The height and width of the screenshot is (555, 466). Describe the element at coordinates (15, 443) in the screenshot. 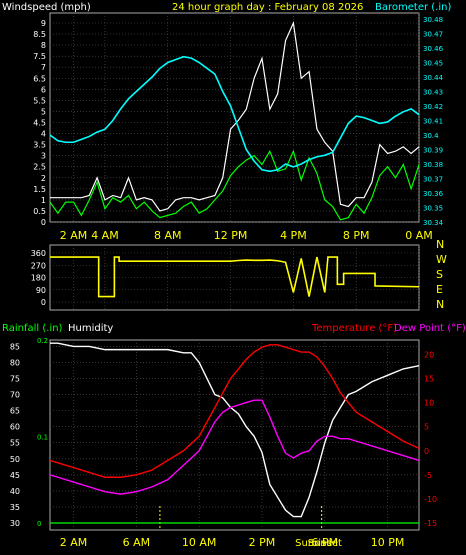

I see `humidity-tick: 55` at that location.